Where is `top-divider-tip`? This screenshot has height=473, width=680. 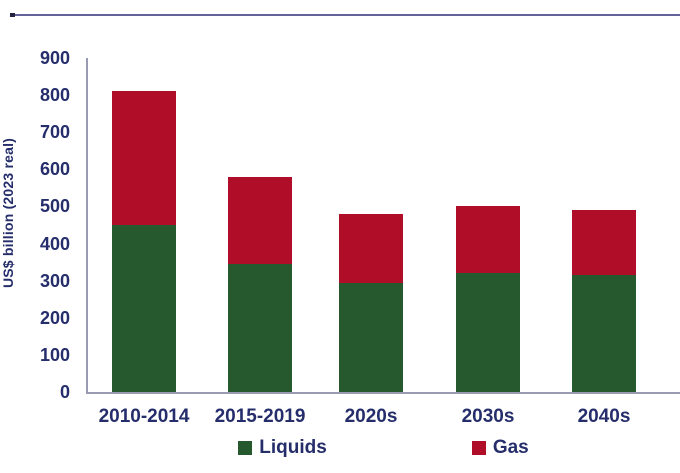
top-divider-tip is located at coordinates (12, 15).